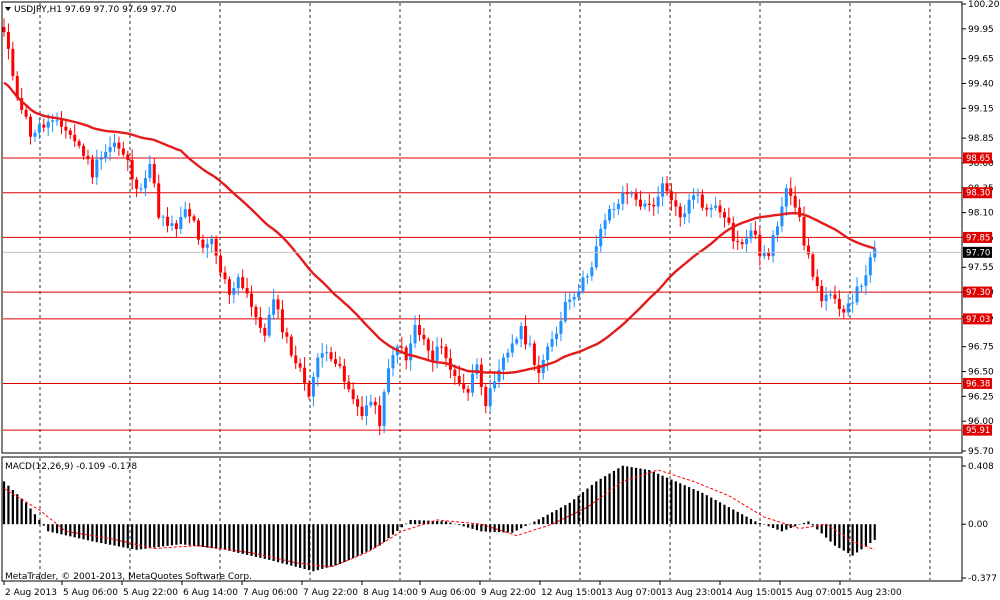 The image size is (1000, 600). What do you see at coordinates (981, 164) in the screenshot?
I see `price-tick-label: 98.60` at bounding box center [981, 164].